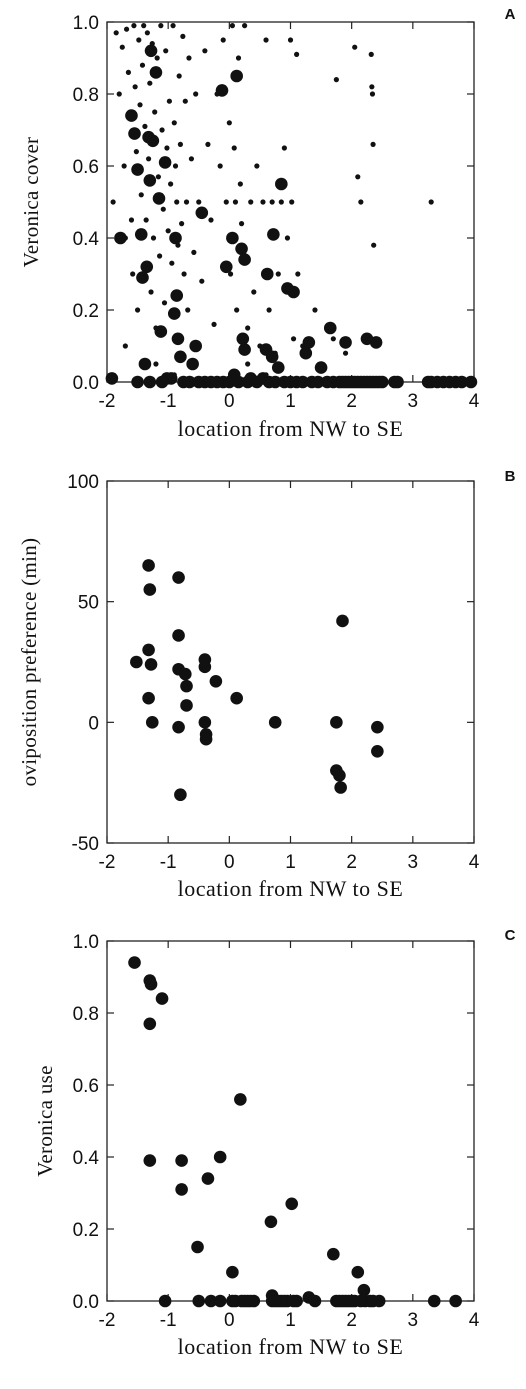 Image resolution: width=526 pixels, height=1389 pixels. Describe the element at coordinates (93, 723) in the screenshot. I see `y-tick-label: 0` at that location.